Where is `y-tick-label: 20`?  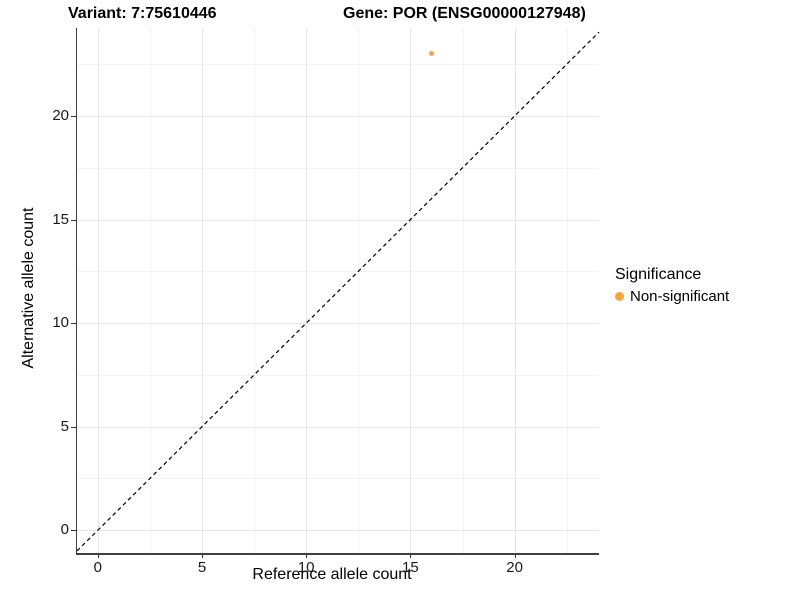 y-tick-label: 20 is located at coordinates (60, 115).